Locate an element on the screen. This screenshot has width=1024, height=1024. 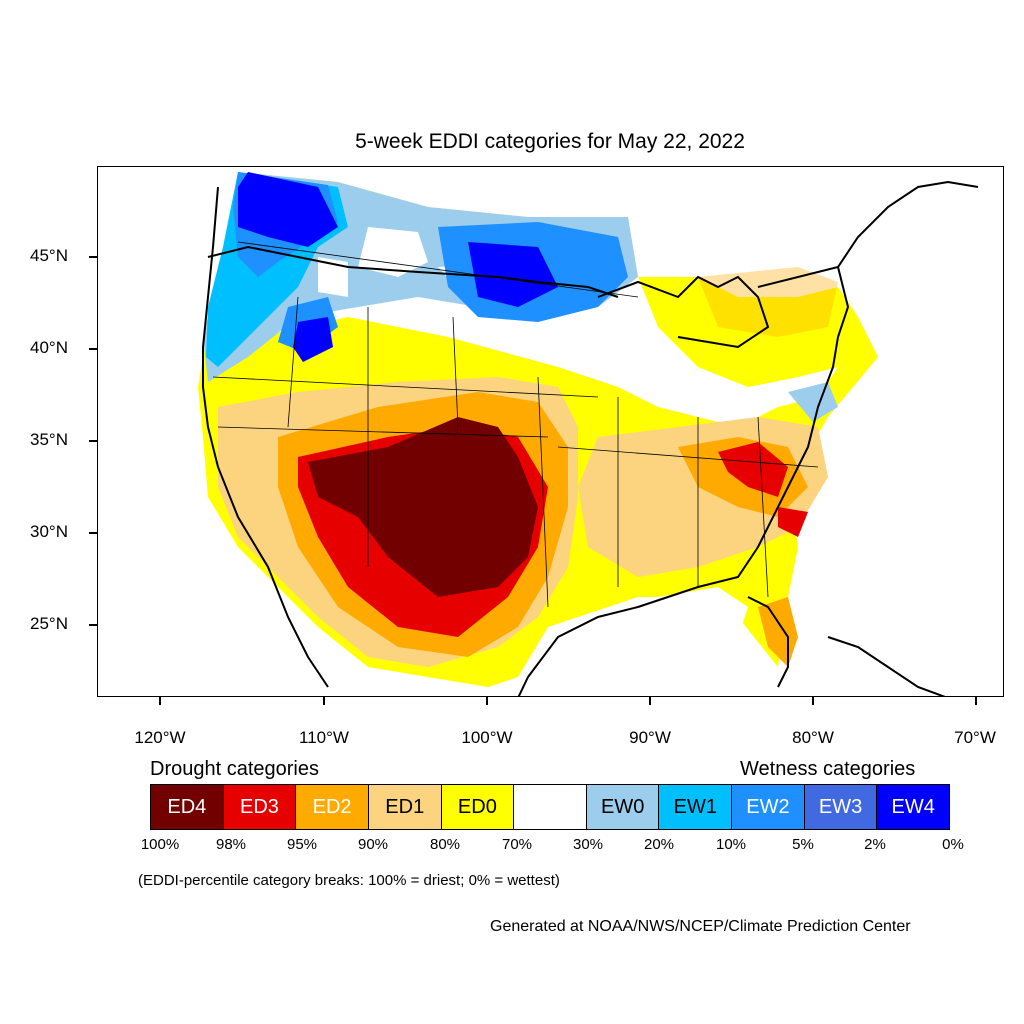
percentile-label: 10% is located at coordinates (731, 844).